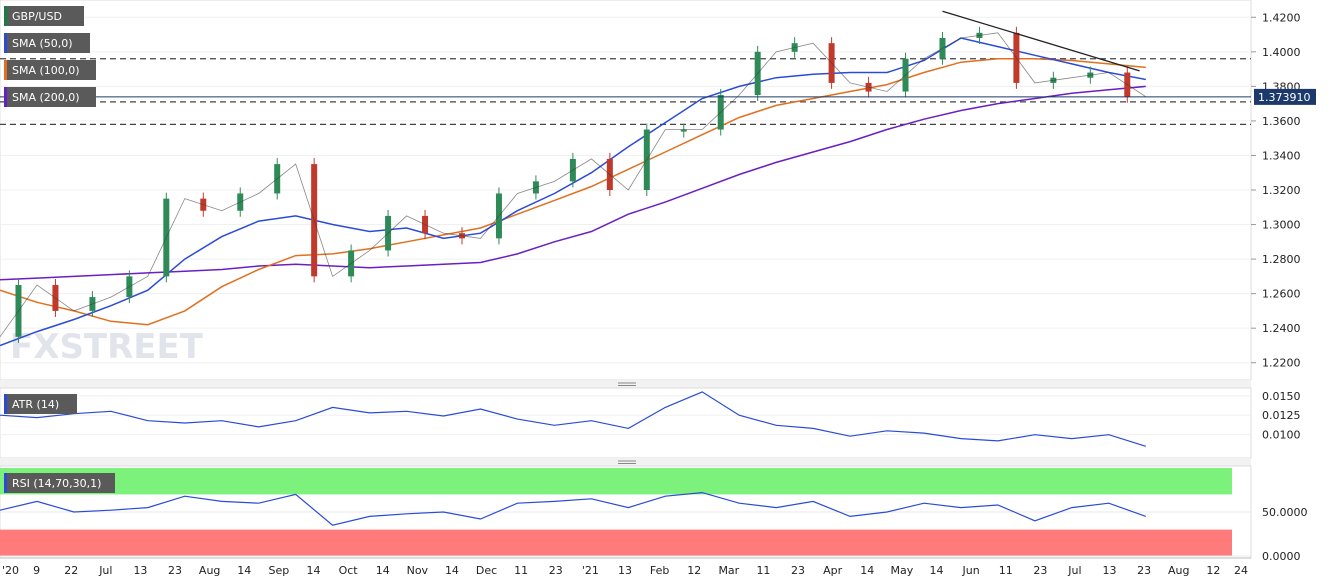  I want to click on legend-sma200: SMA (200,0), so click(50, 97).